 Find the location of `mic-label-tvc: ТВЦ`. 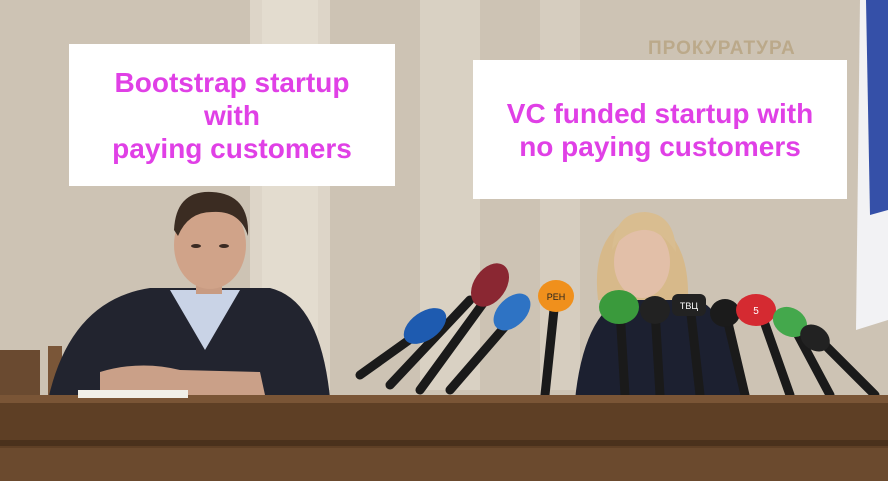

mic-label-tvc: ТВЦ is located at coordinates (689, 306).